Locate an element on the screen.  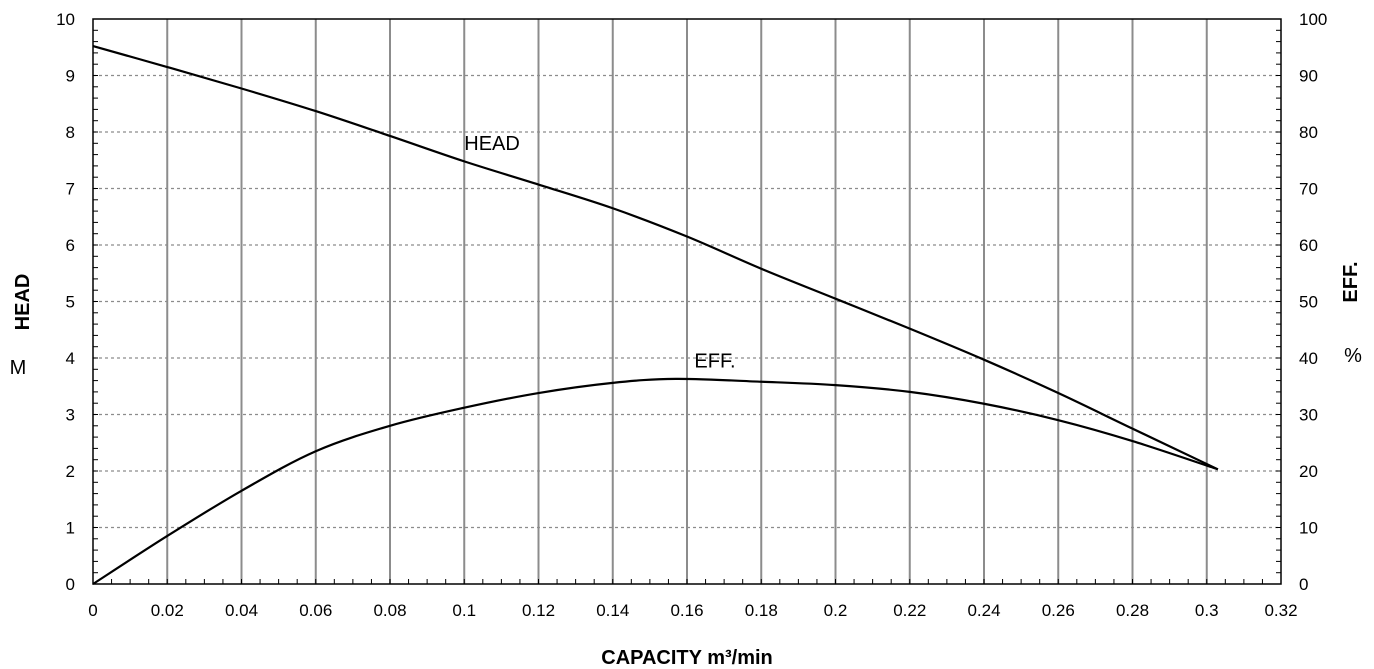
x-tick-label: 0.22 is located at coordinates (909, 610).